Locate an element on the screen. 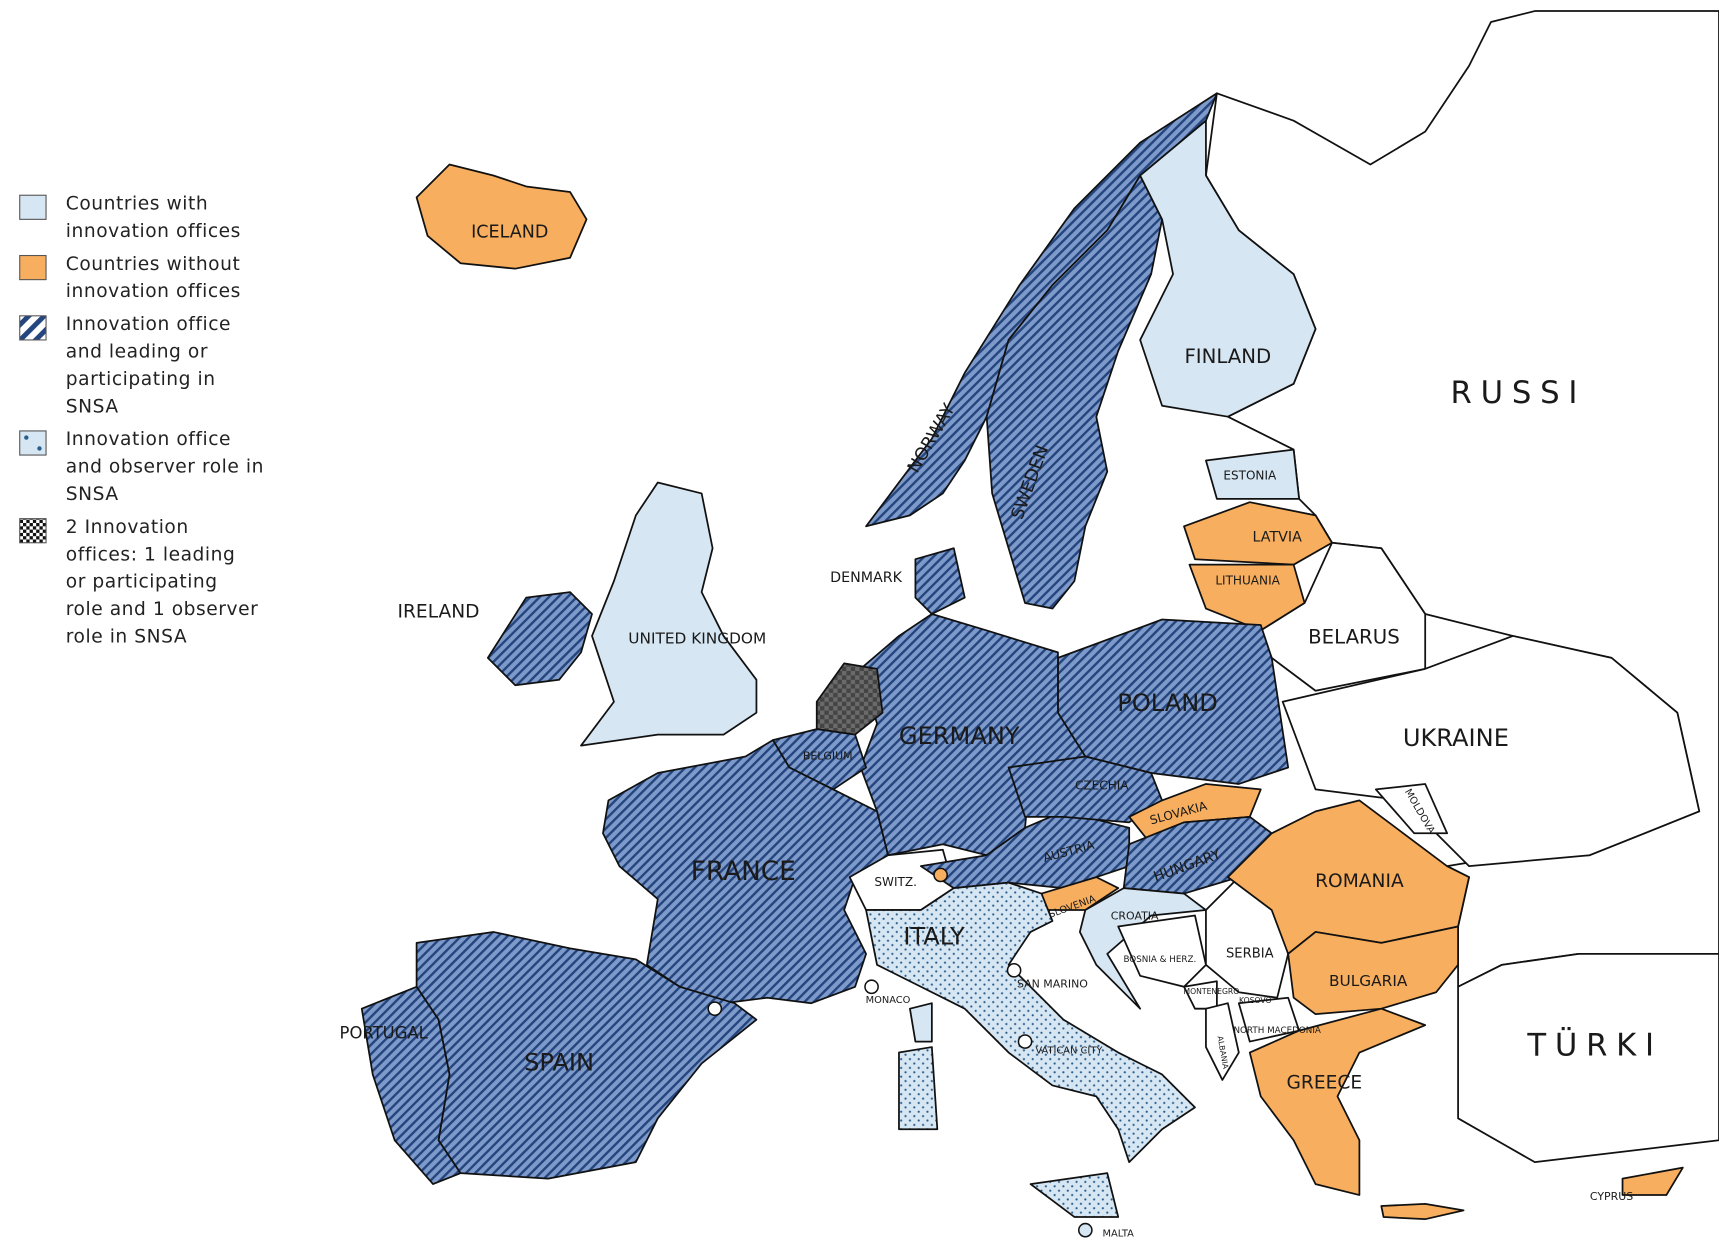 The height and width of the screenshot is (1239, 1719). country-label: BOSNIA & HERZ. is located at coordinates (1159, 960).